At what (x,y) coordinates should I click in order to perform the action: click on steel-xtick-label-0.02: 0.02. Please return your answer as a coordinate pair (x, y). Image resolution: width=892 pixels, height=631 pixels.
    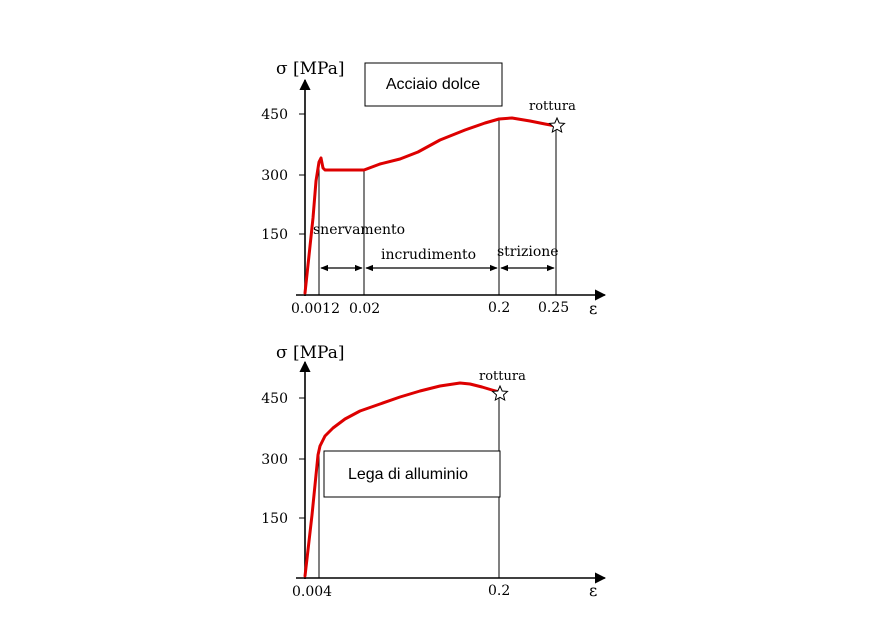
    Looking at the image, I should click on (364, 309).